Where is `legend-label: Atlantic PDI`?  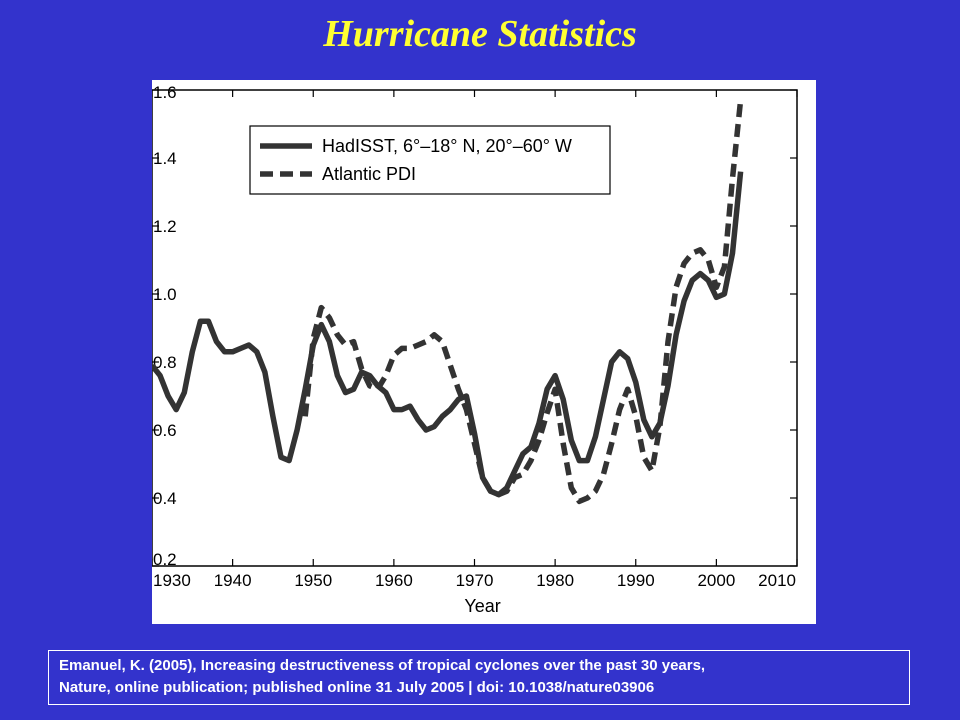 legend-label: Atlantic PDI is located at coordinates (369, 174).